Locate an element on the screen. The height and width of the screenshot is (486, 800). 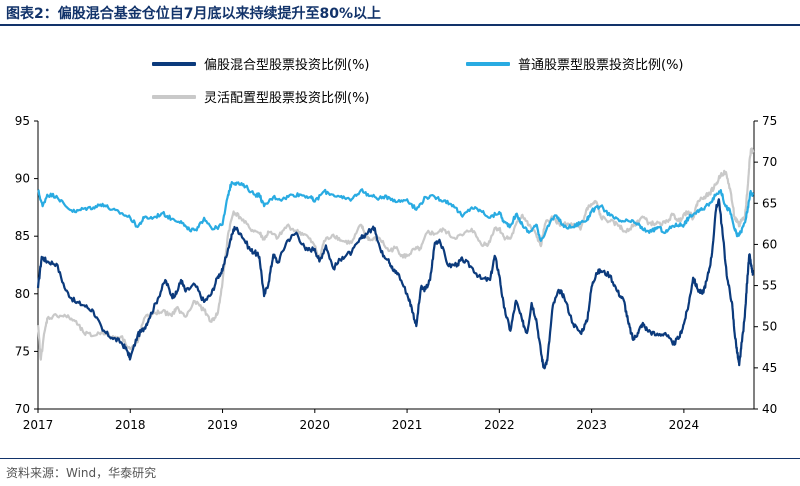
footer-divider is located at coordinates (400, 458).